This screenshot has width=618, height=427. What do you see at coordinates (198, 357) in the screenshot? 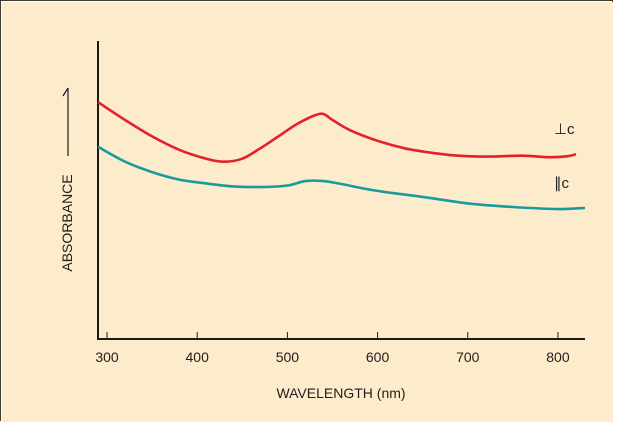
I see `x-tick-label: 400` at bounding box center [198, 357].